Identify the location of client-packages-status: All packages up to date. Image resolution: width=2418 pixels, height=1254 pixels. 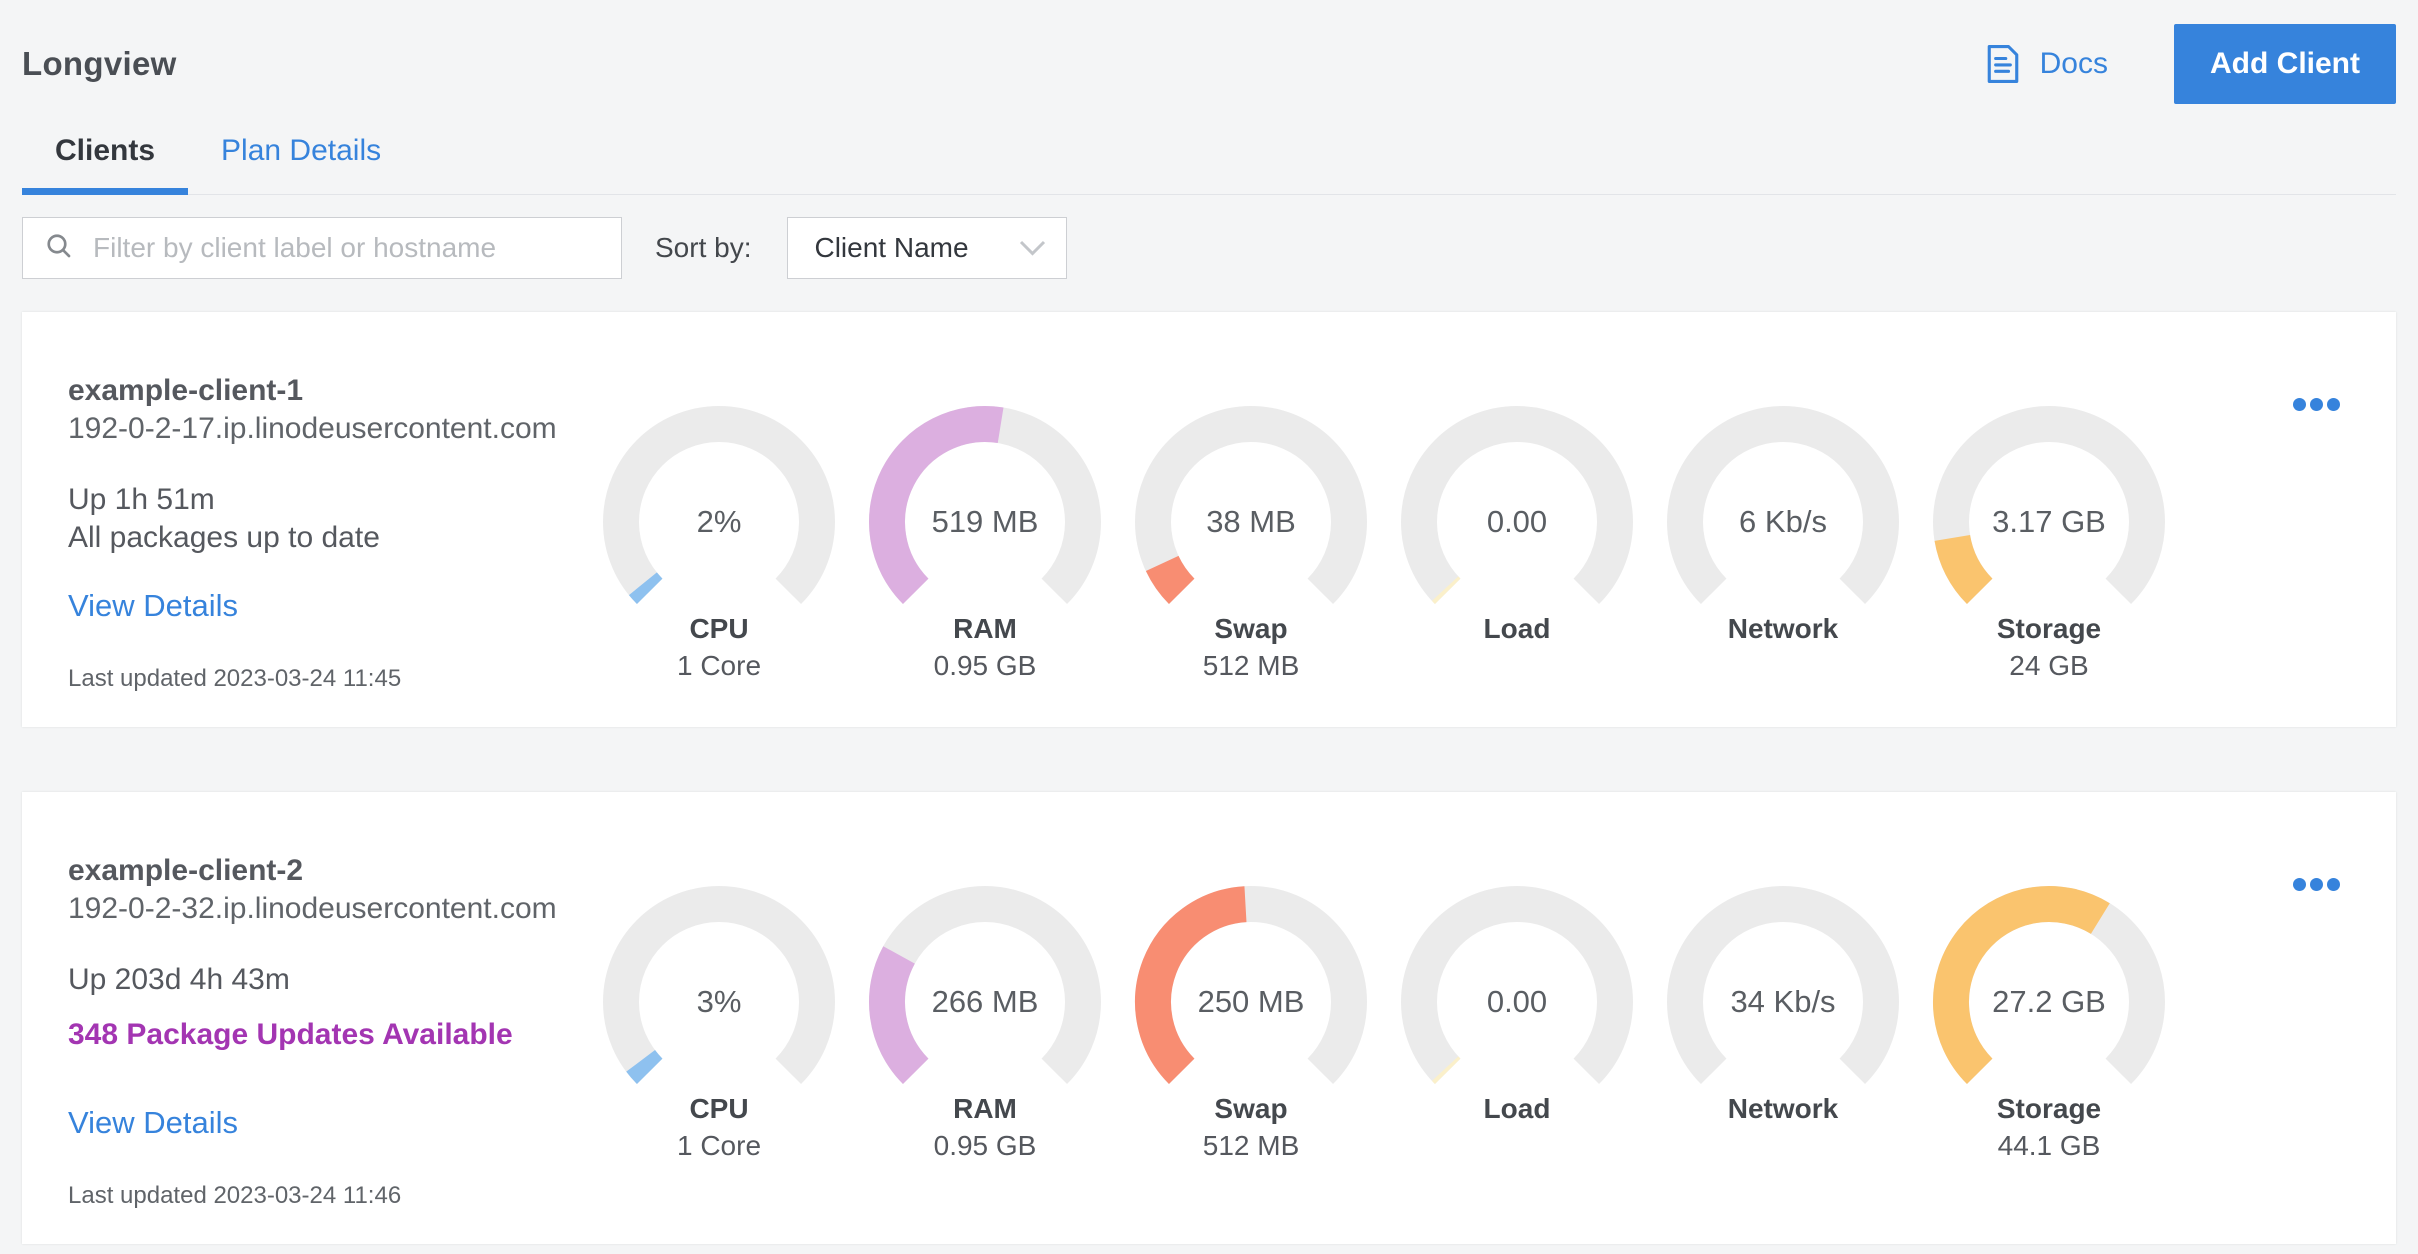
(224, 537).